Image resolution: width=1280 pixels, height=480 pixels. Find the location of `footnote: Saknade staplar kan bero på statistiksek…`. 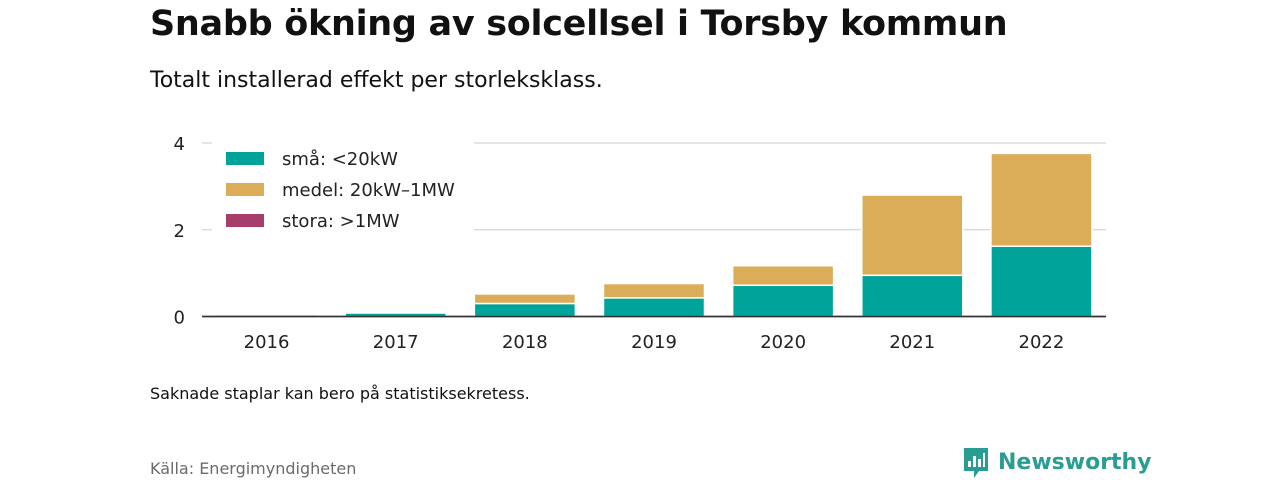

footnote: Saknade staplar kan bero på statistiksek… is located at coordinates (340, 393).